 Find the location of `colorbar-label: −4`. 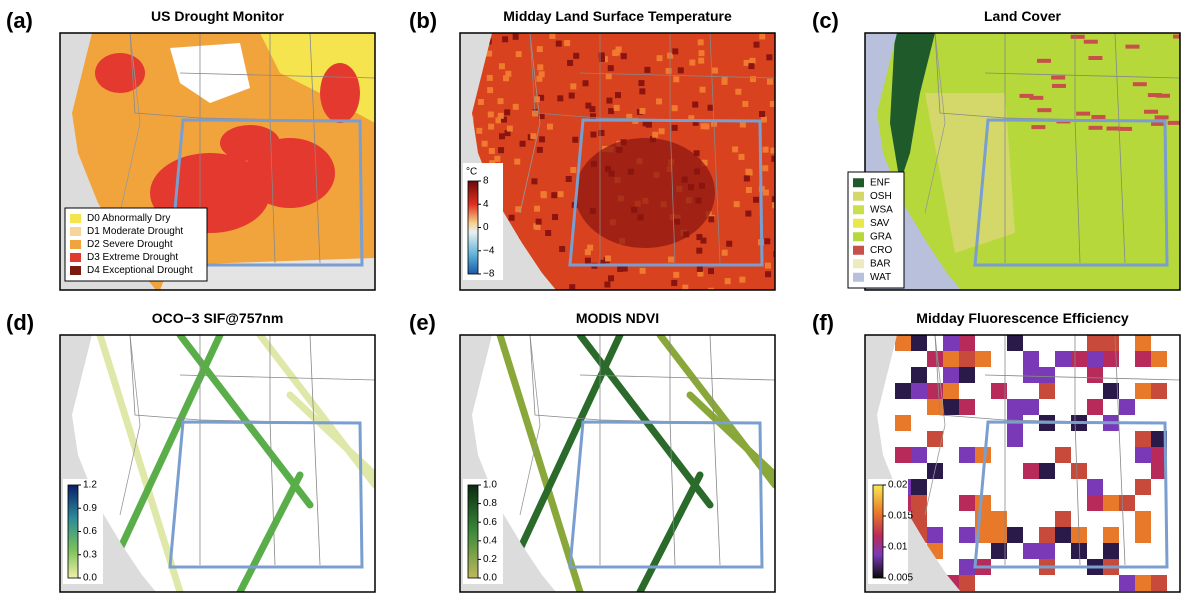

colorbar-label: −4 is located at coordinates (489, 250).